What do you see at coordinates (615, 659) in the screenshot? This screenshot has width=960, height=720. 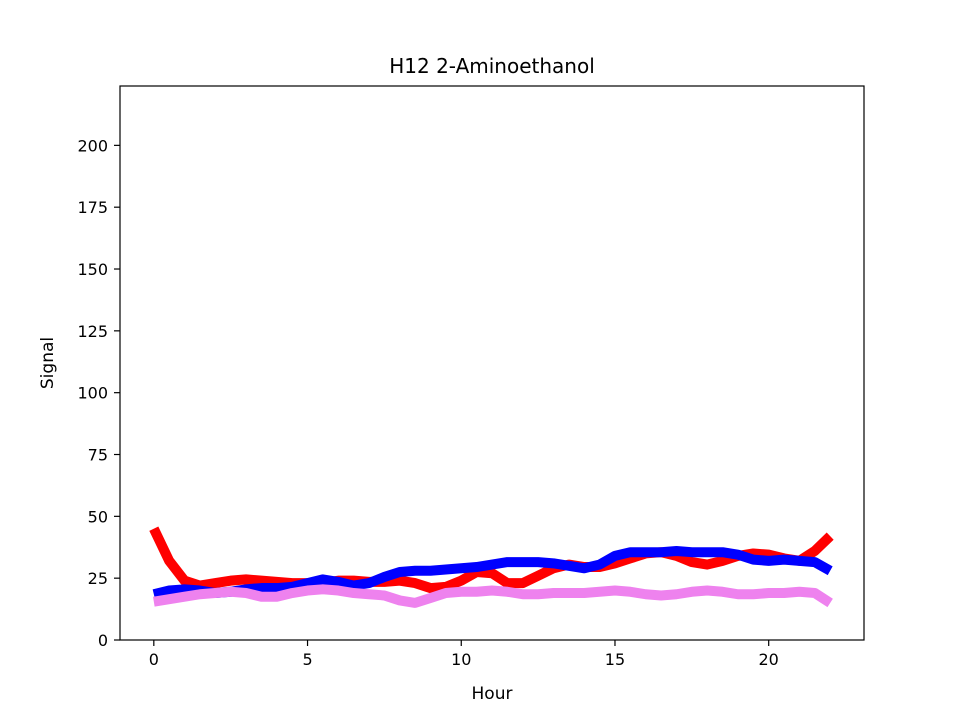 I see `x-tick-label: 15` at bounding box center [615, 659].